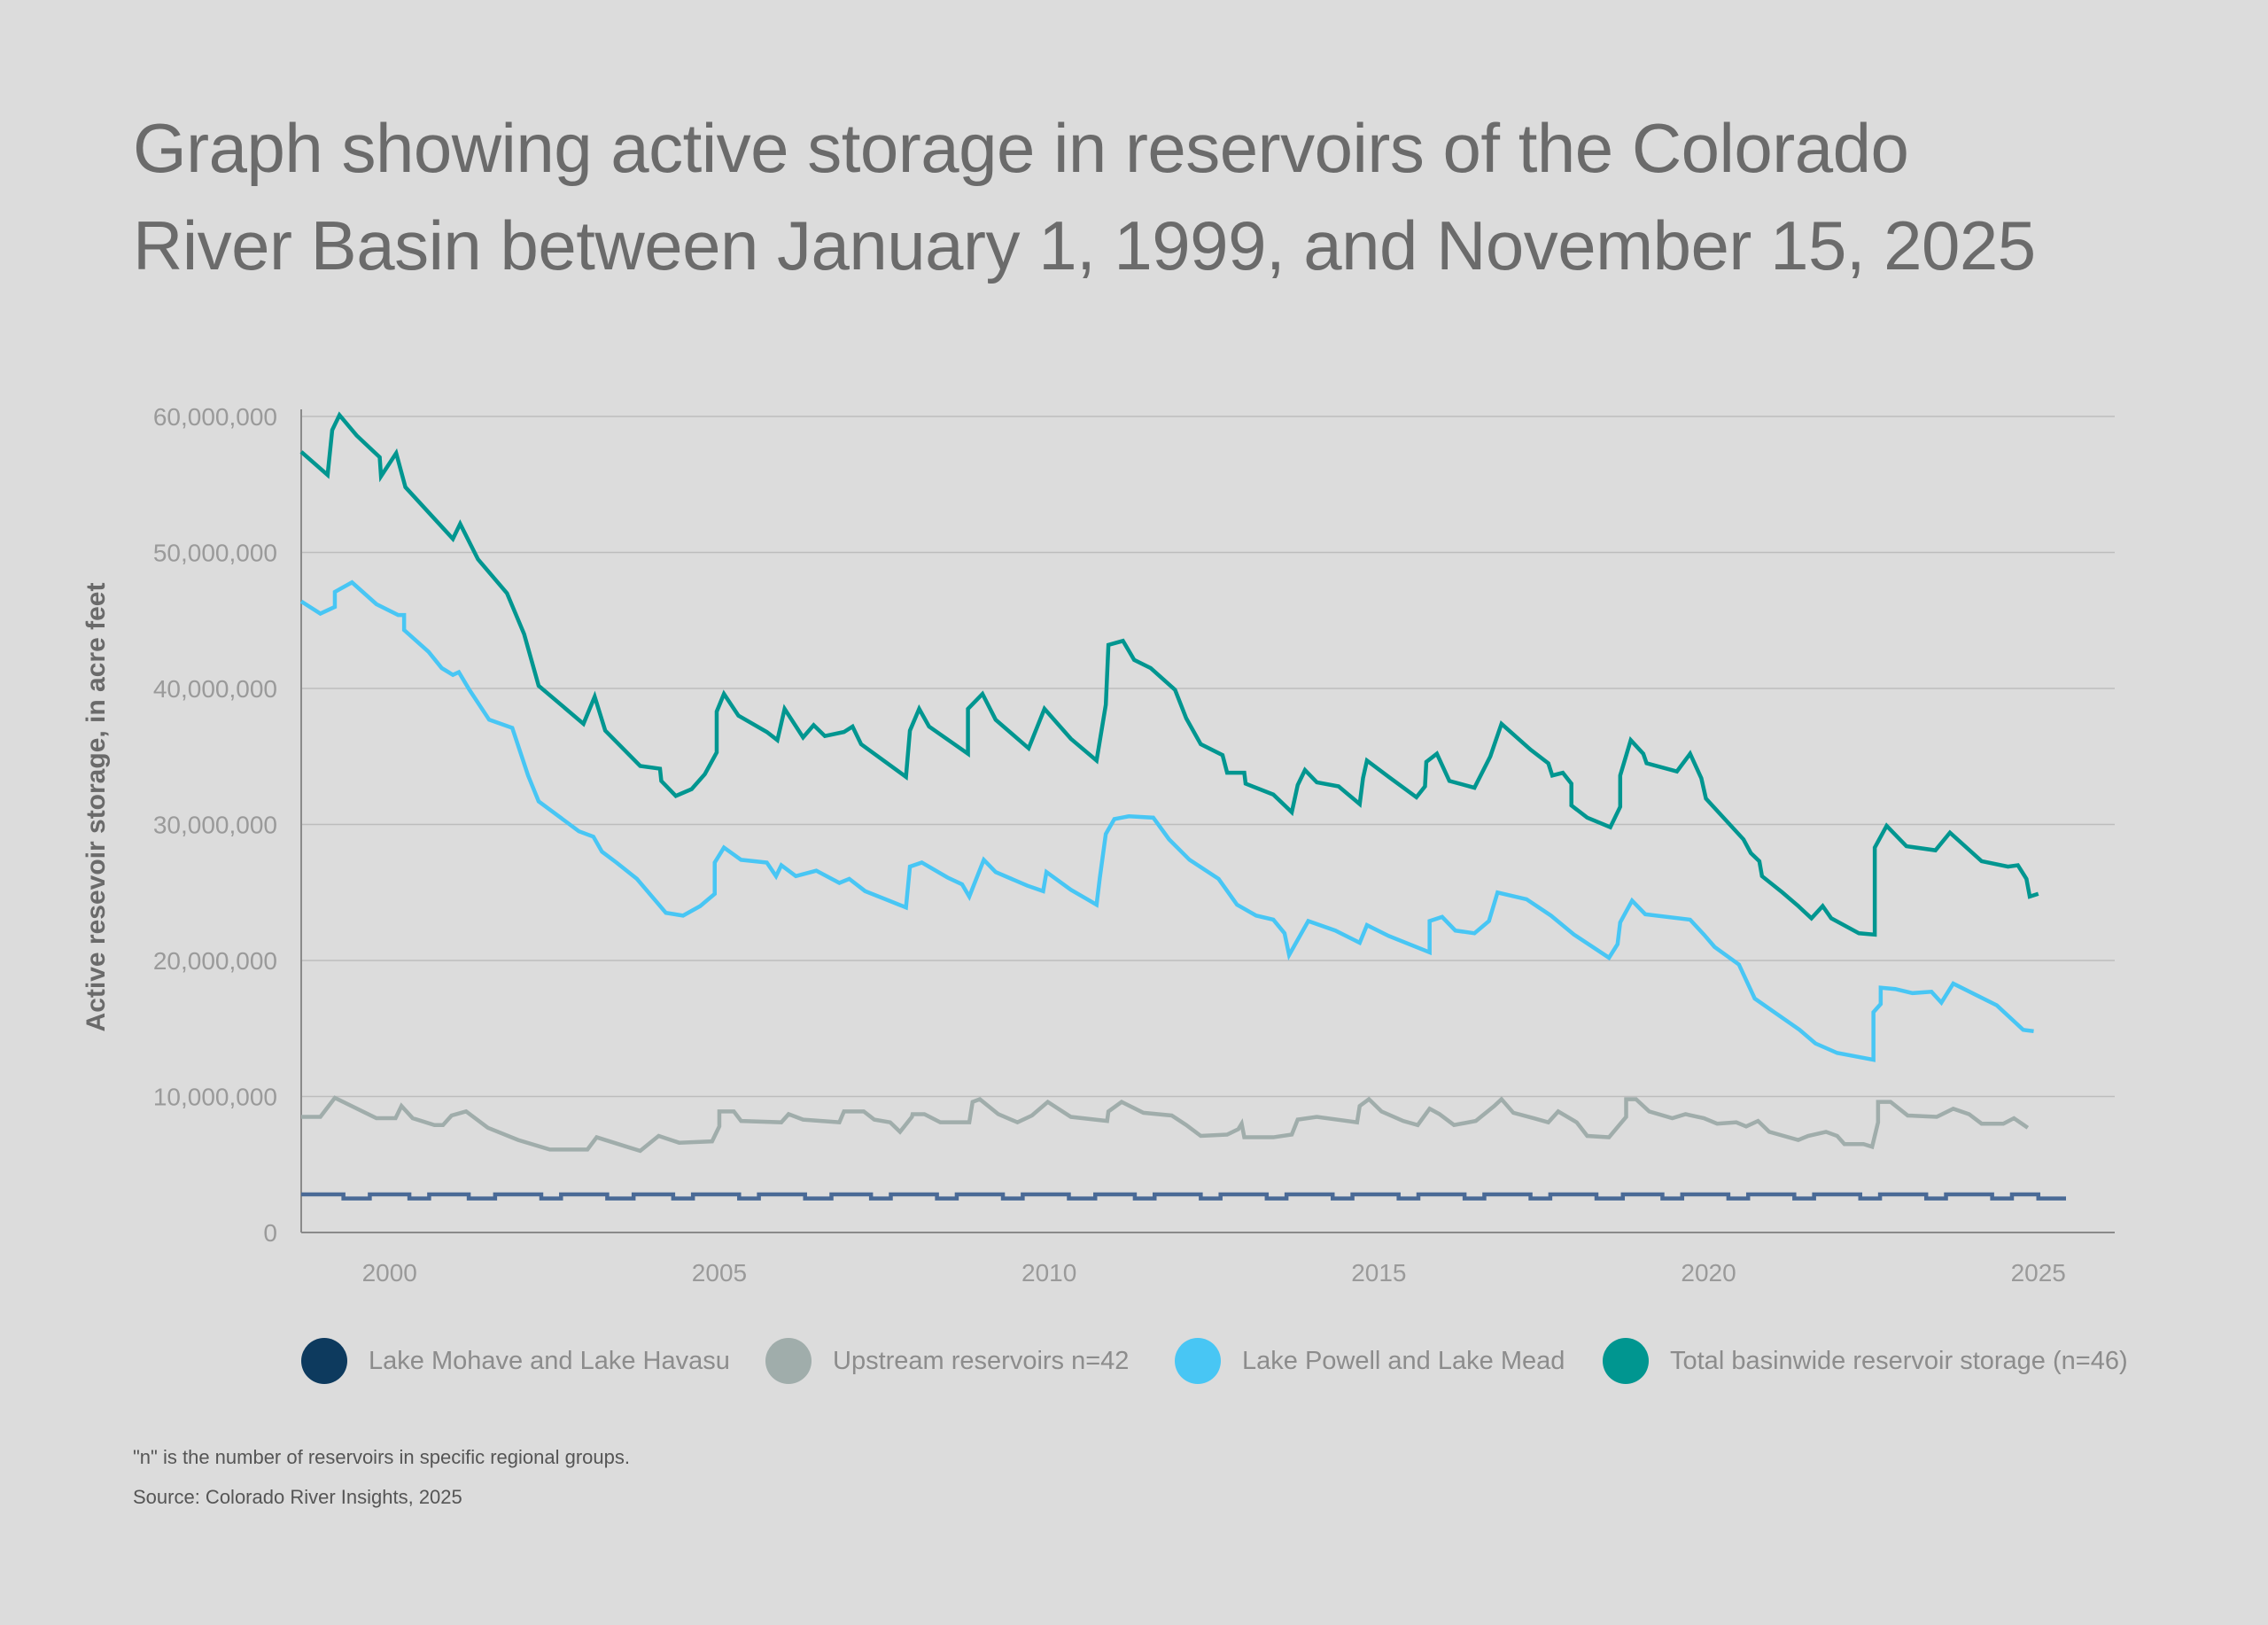  I want to click on legend-label: Lake Mohave and Lake Havasu, so click(549, 1360).